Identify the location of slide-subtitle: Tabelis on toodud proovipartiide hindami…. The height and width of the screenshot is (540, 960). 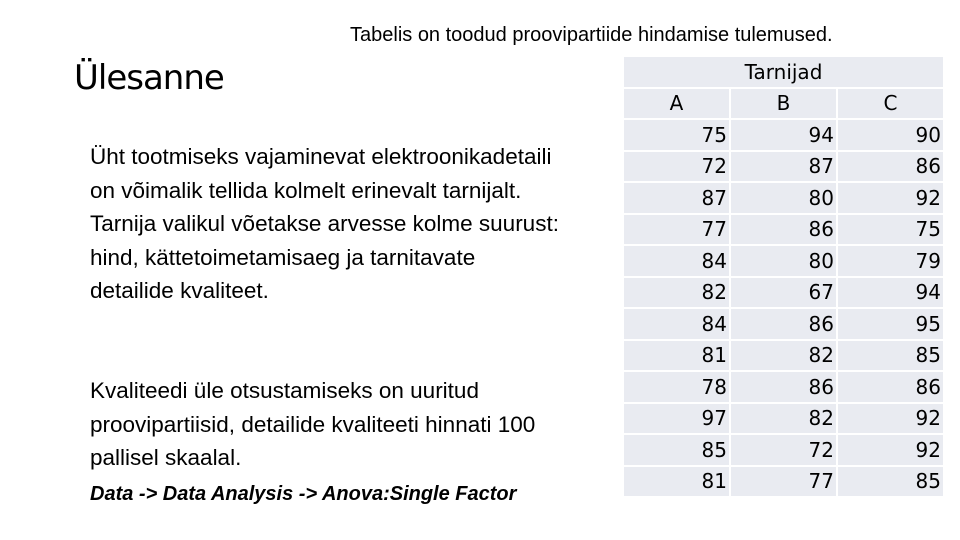
(591, 35).